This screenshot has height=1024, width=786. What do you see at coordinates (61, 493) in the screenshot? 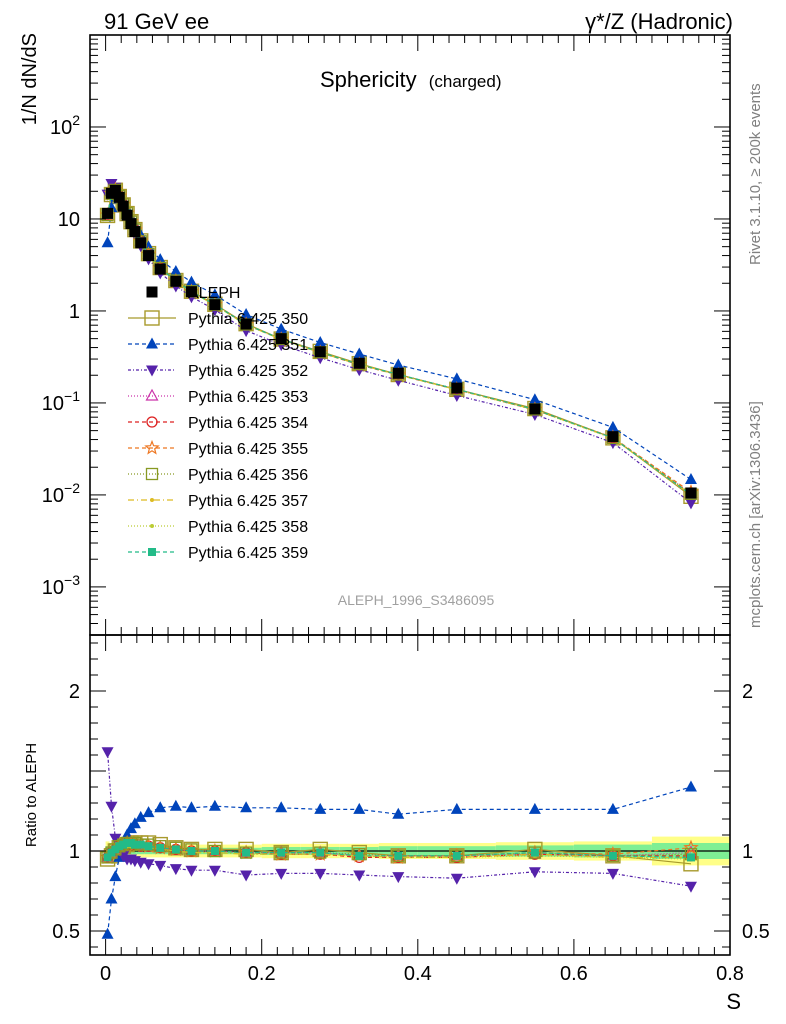
I see `y-tick-label: 10⁻²` at bounding box center [61, 493].